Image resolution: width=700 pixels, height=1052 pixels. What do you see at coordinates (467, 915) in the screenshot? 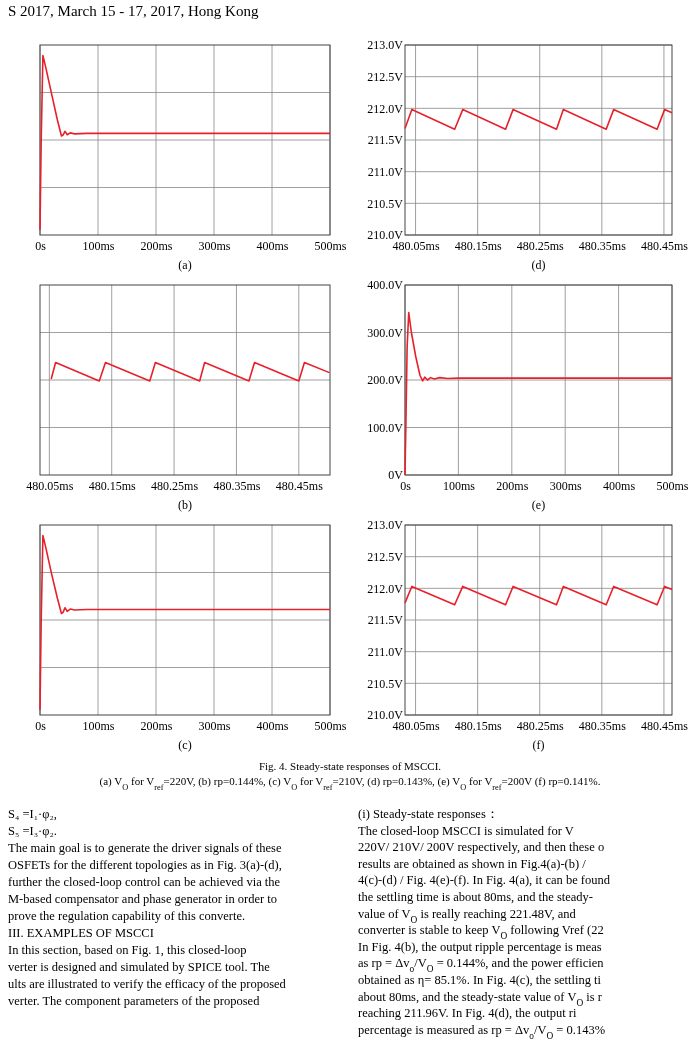
I see `text: value of V$_{O}$ is really reaching 221.48V, and` at bounding box center [467, 915].